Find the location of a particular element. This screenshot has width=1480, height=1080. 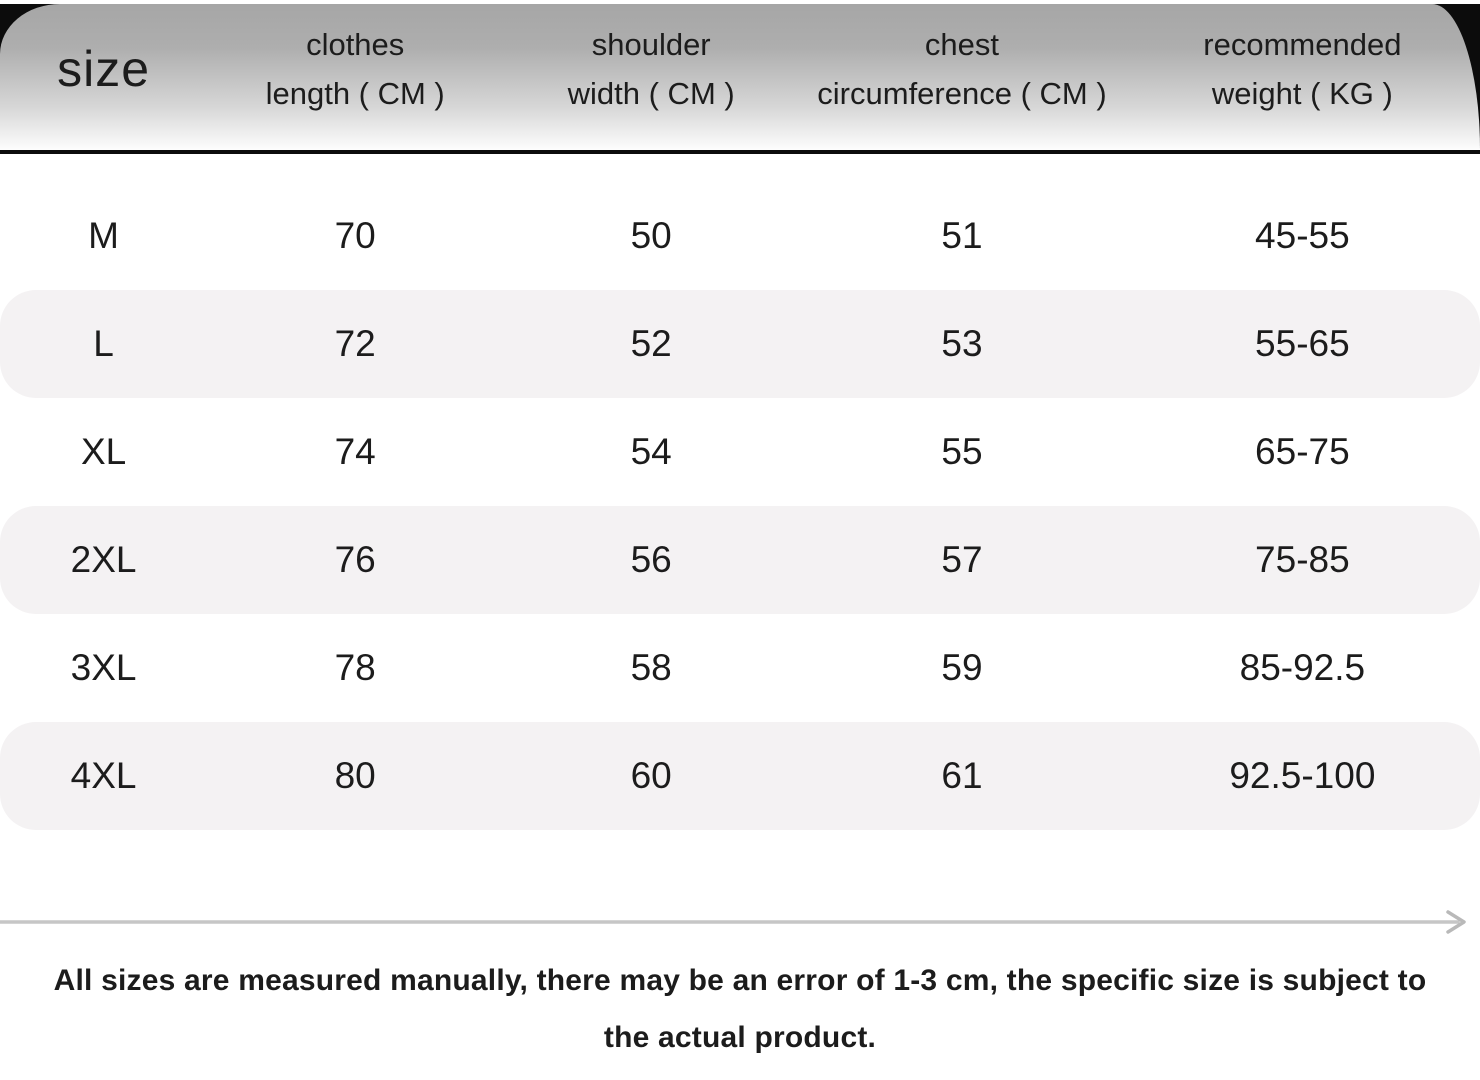

column-header-line1: recommended is located at coordinates (1302, 44).